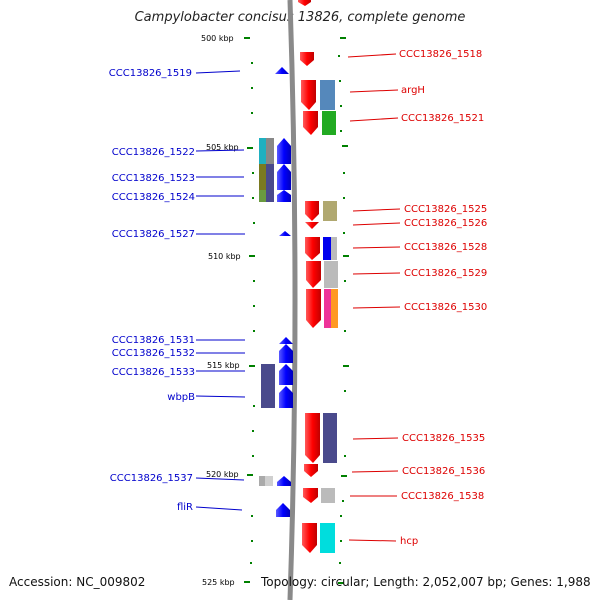  What do you see at coordinates (151, 478) in the screenshot?
I see `gene-label-1537: CCC13826_1537` at bounding box center [151, 478].